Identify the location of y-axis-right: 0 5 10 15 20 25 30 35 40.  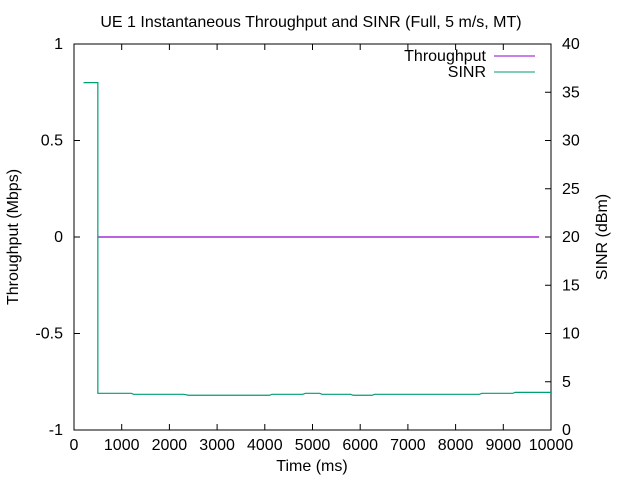
(562, 237).